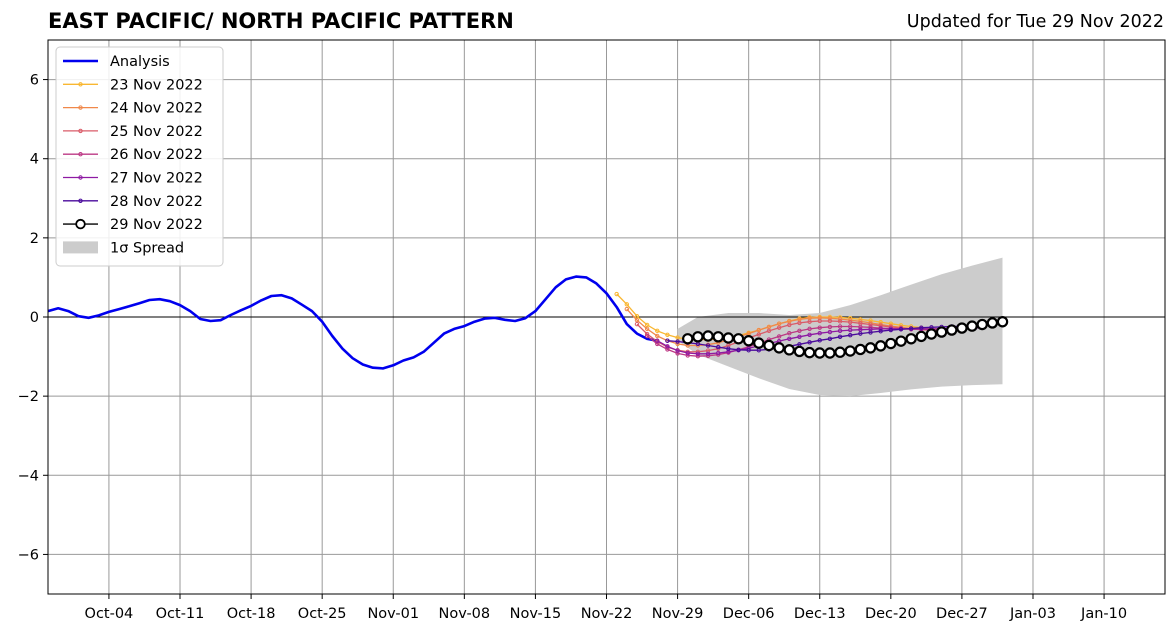 The image size is (1176, 633). Describe the element at coordinates (891, 614) in the screenshot. I see `x-tick-label: Dec-20` at that location.